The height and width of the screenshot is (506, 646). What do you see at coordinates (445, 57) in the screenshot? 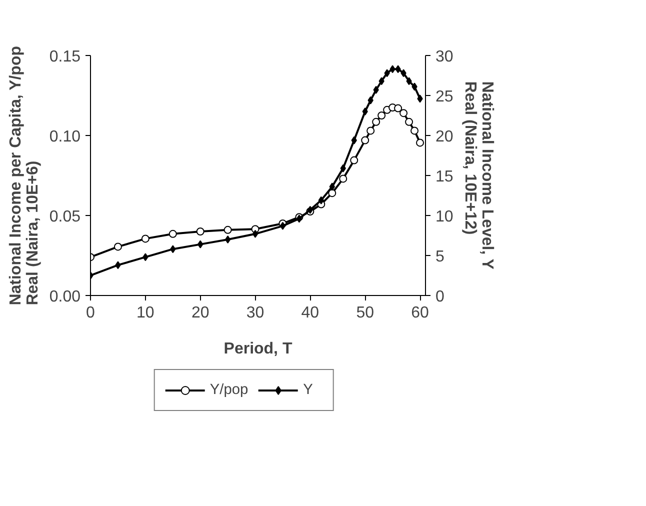
I see `y2-tick-label: 30` at bounding box center [445, 57].